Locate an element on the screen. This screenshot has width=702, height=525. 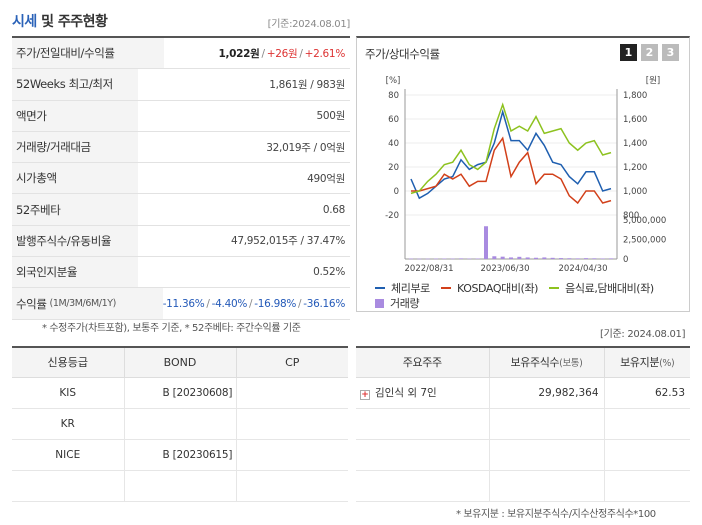
shares-value: 47,952,015주 / 37.47% is located at coordinates (287, 241).